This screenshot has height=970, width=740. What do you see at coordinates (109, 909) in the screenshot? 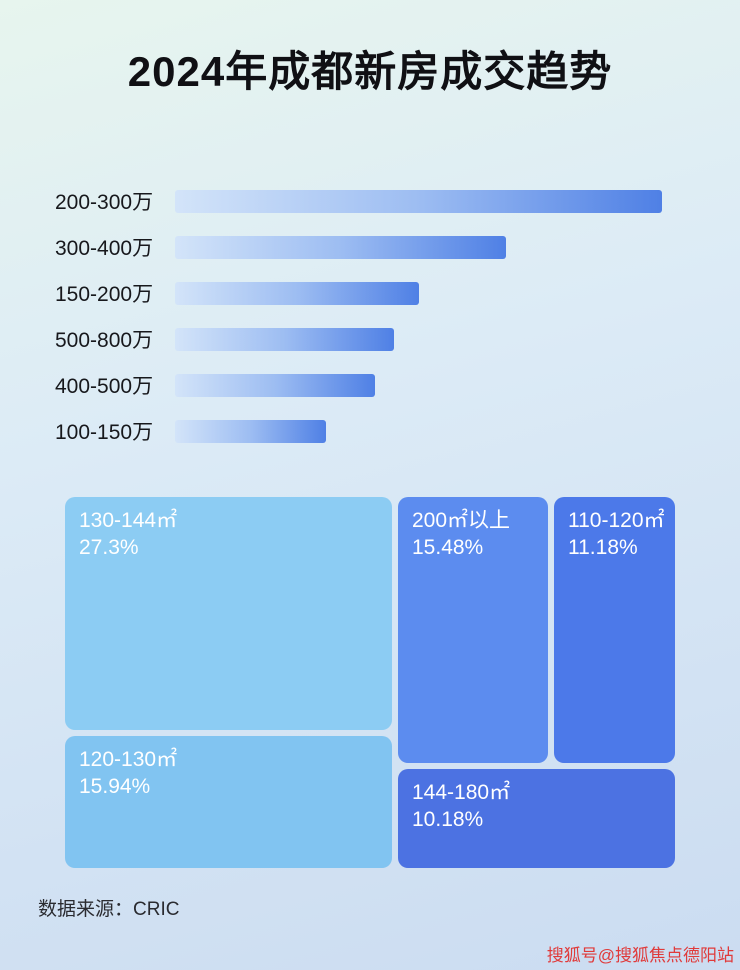
I see `data-source: 数据来源：CRIC` at bounding box center [109, 909].